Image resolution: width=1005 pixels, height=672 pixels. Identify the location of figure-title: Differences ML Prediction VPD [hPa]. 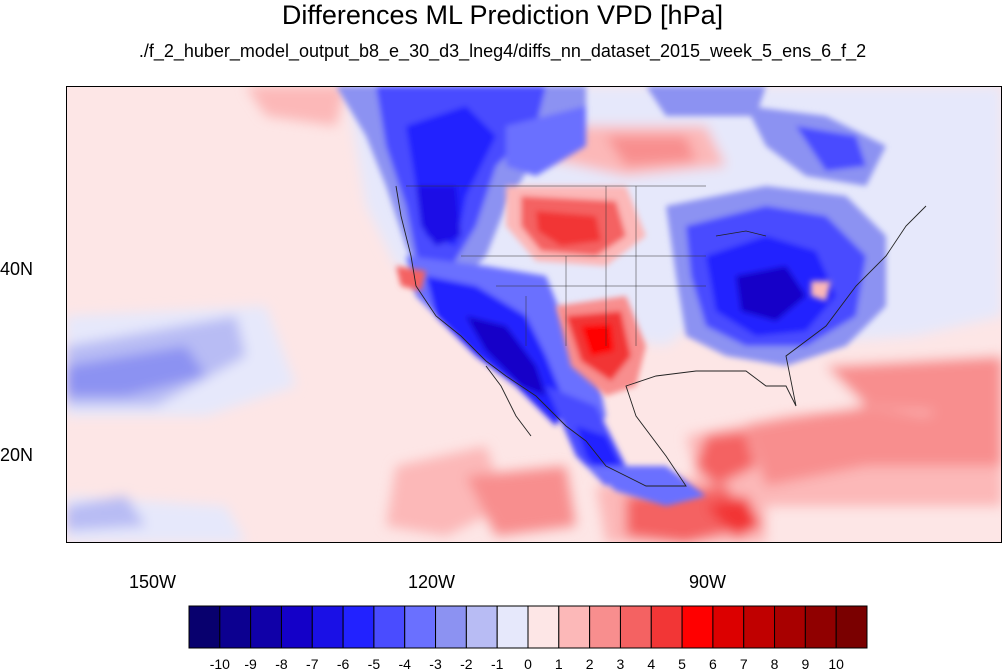
(502, 15).